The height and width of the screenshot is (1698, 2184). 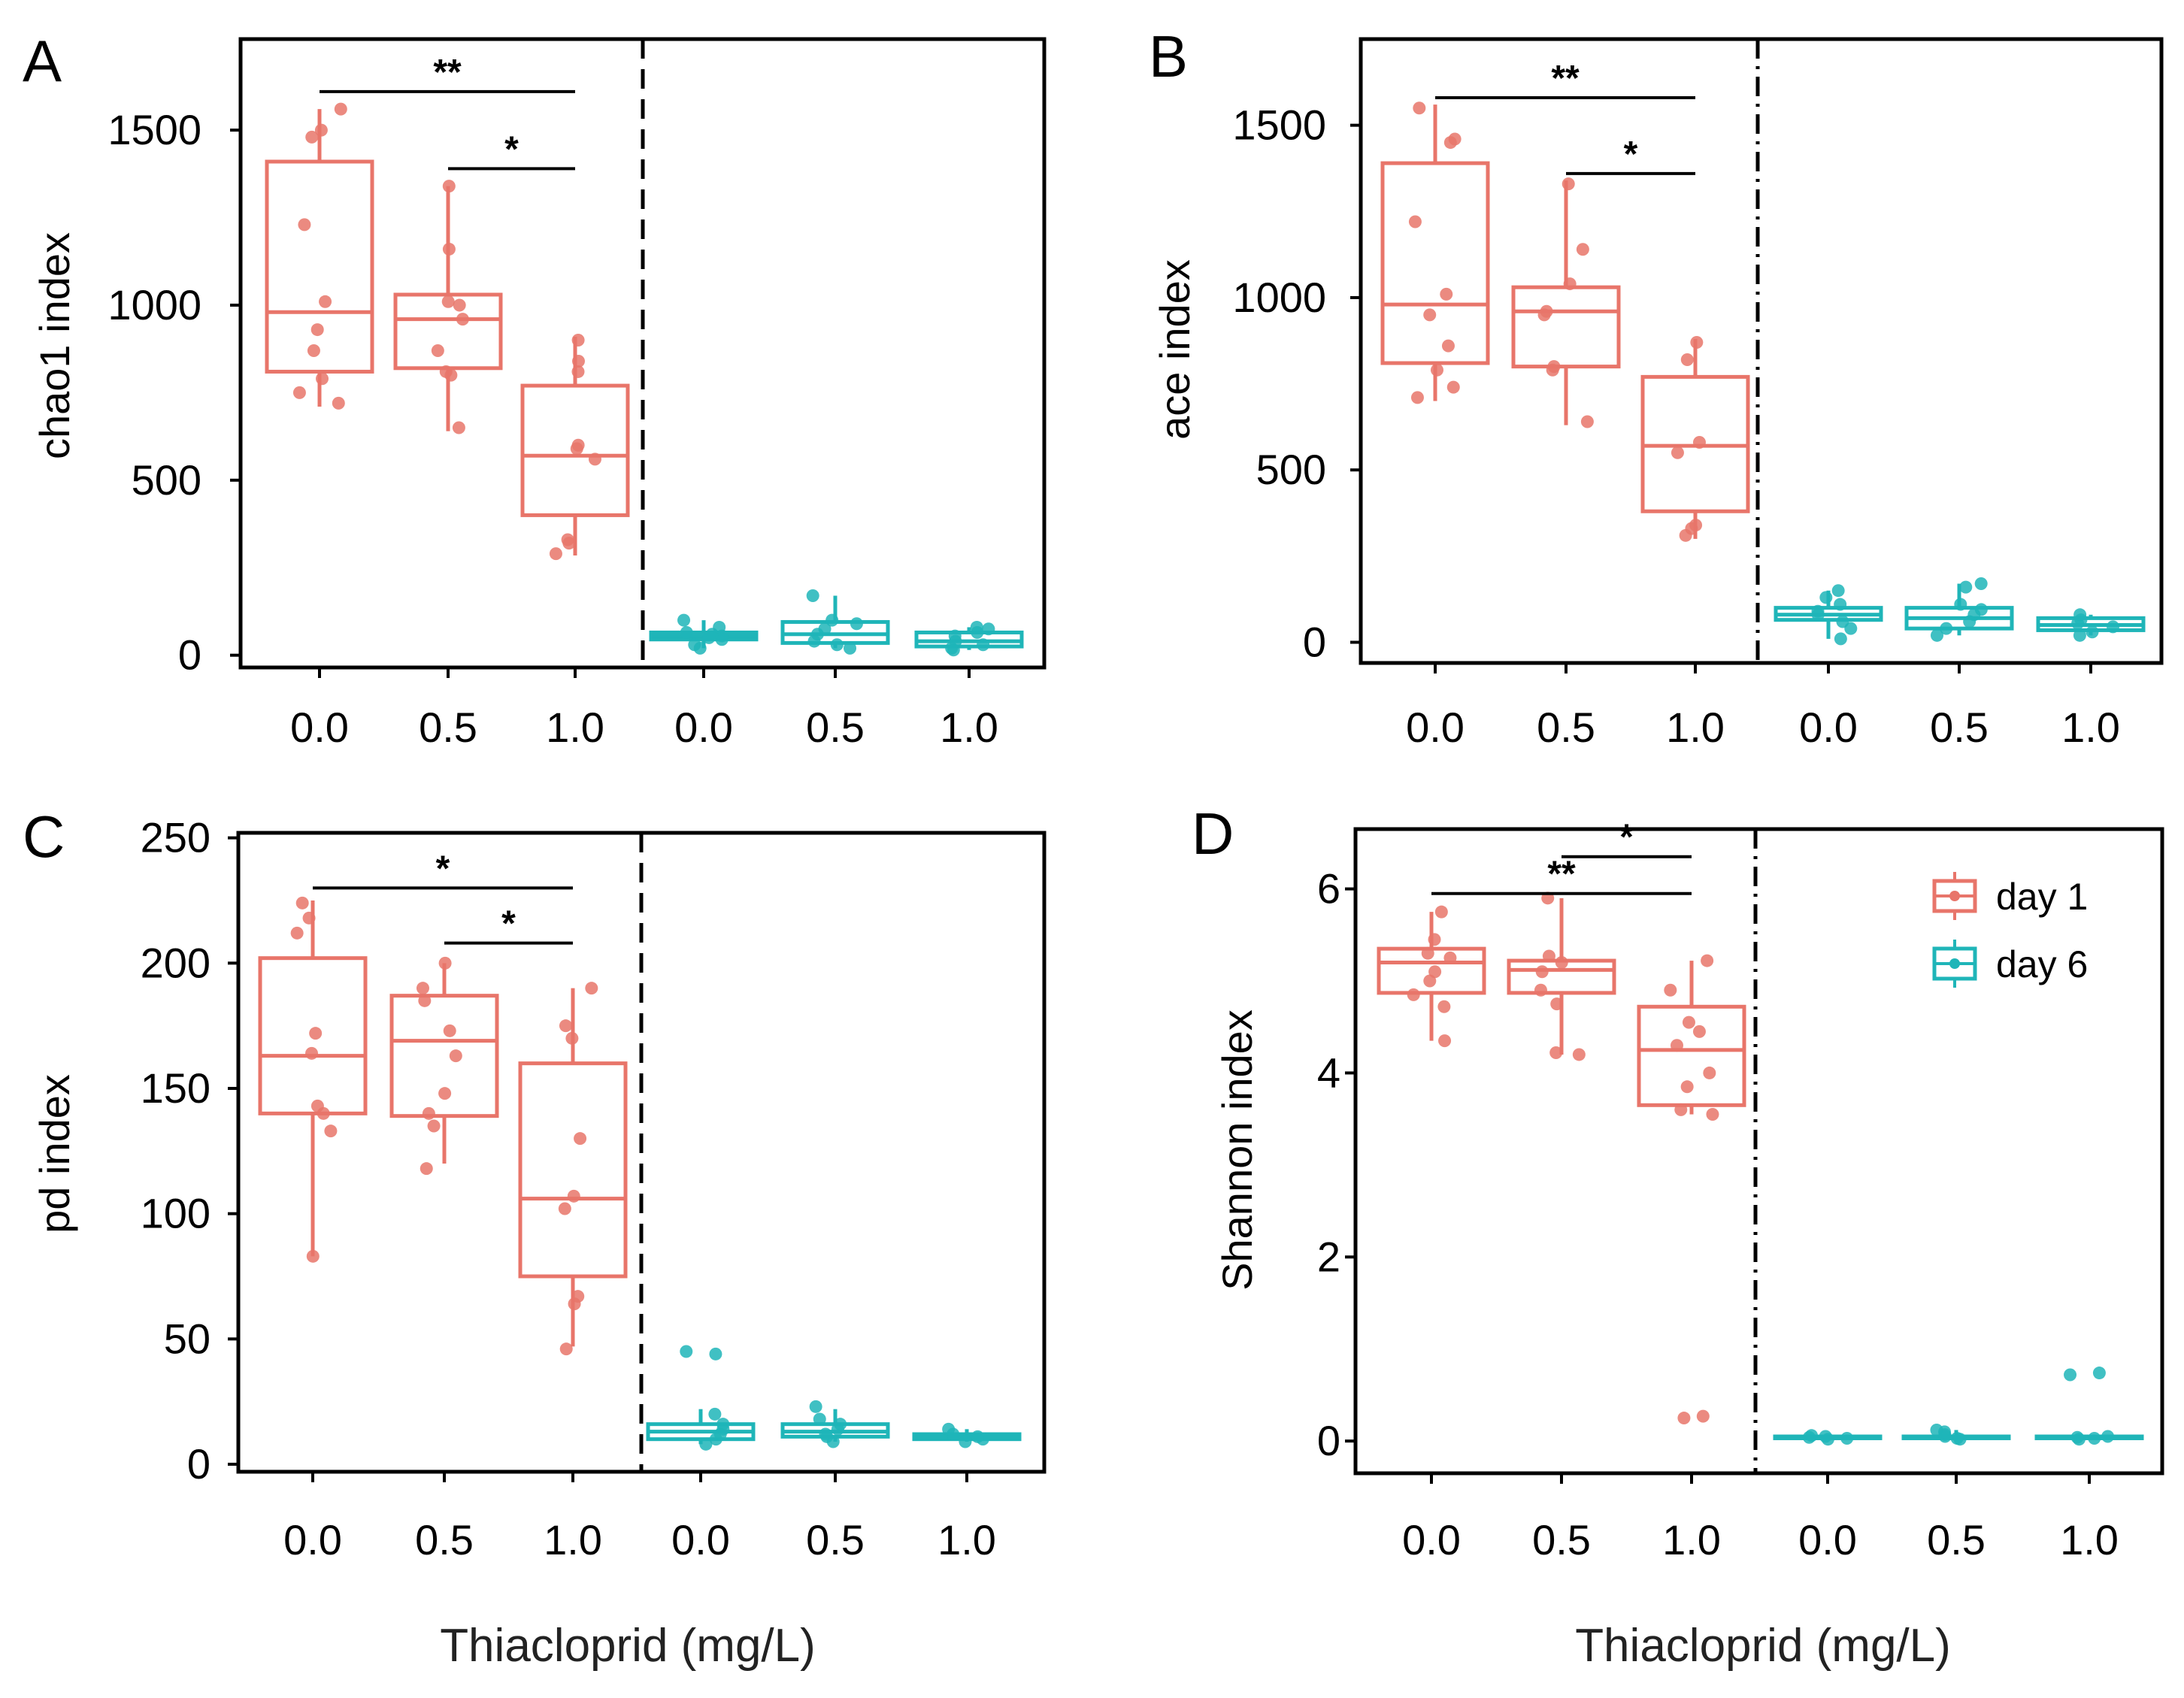 I want to click on significance-label: **, so click(x=447, y=72).